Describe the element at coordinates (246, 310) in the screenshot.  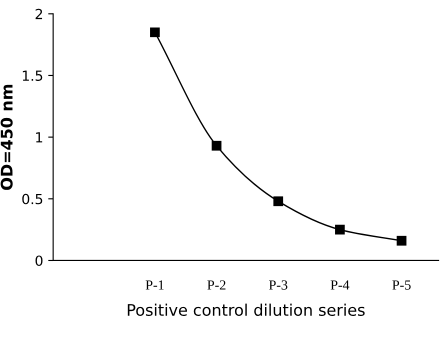
I see `x-axis-title: Positive control dilution series` at that location.